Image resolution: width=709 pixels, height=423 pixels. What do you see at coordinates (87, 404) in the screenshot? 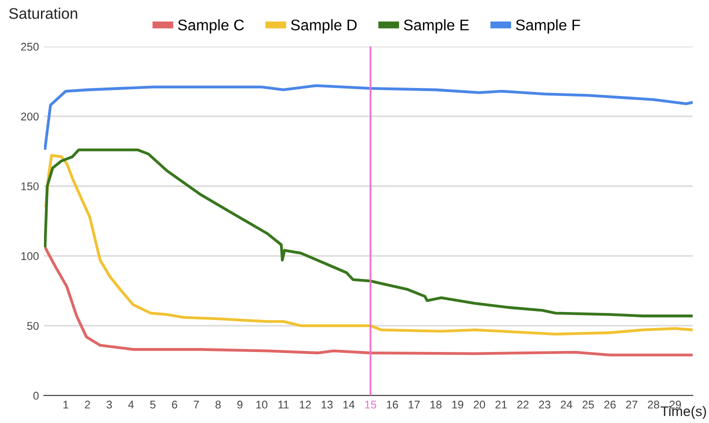
I see `x-tick-label: 2` at bounding box center [87, 404].